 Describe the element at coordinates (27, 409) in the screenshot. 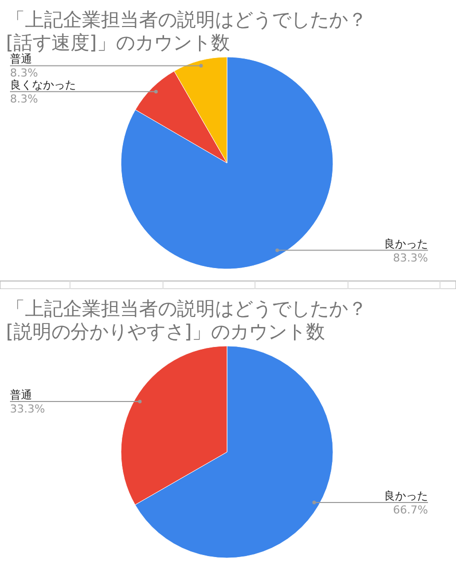

I see `data-label: 33.3%` at that location.